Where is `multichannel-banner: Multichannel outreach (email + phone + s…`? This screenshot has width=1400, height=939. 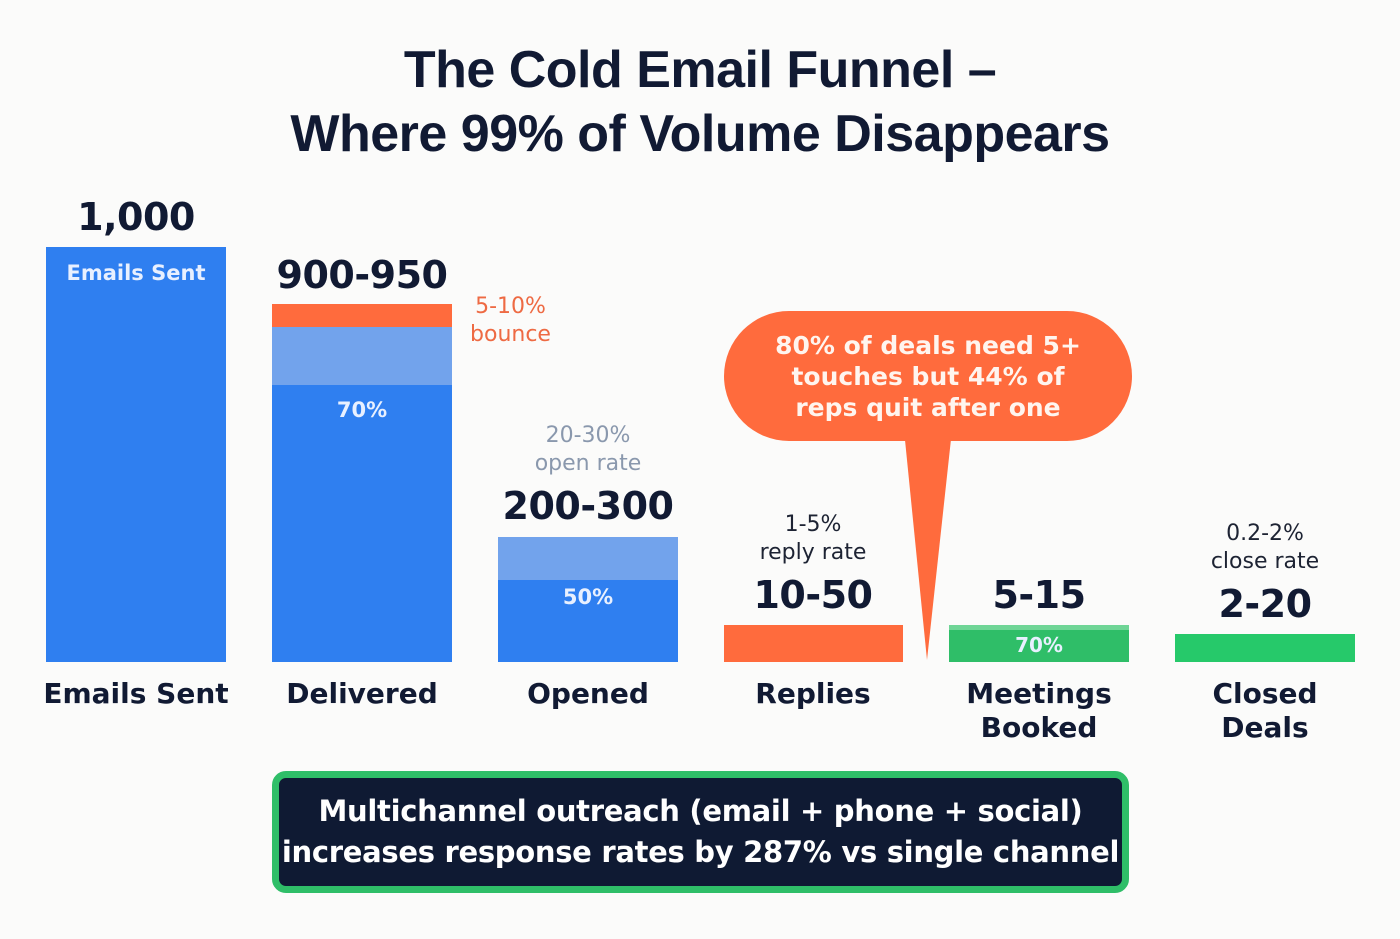 multichannel-banner: Multichannel outreach (email + phone + s… is located at coordinates (700, 832).